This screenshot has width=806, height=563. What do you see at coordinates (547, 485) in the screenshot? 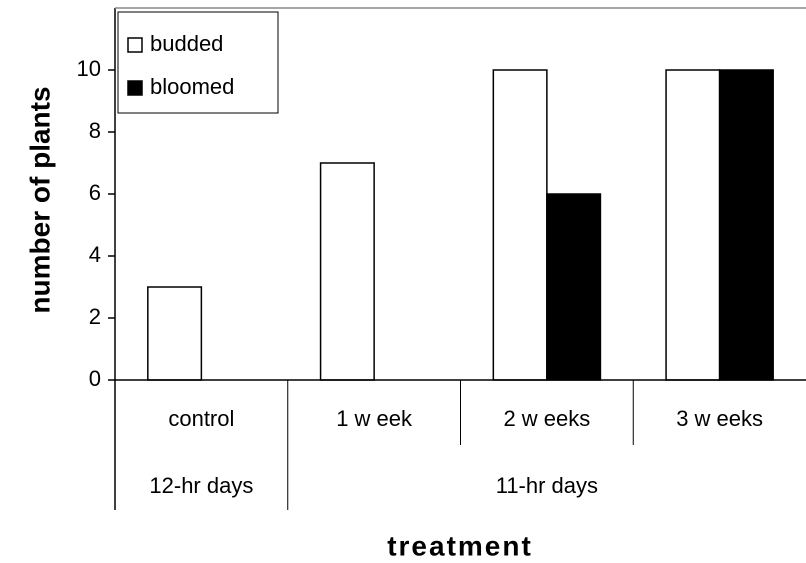
I see `group-label: 11-hr days` at bounding box center [547, 485].